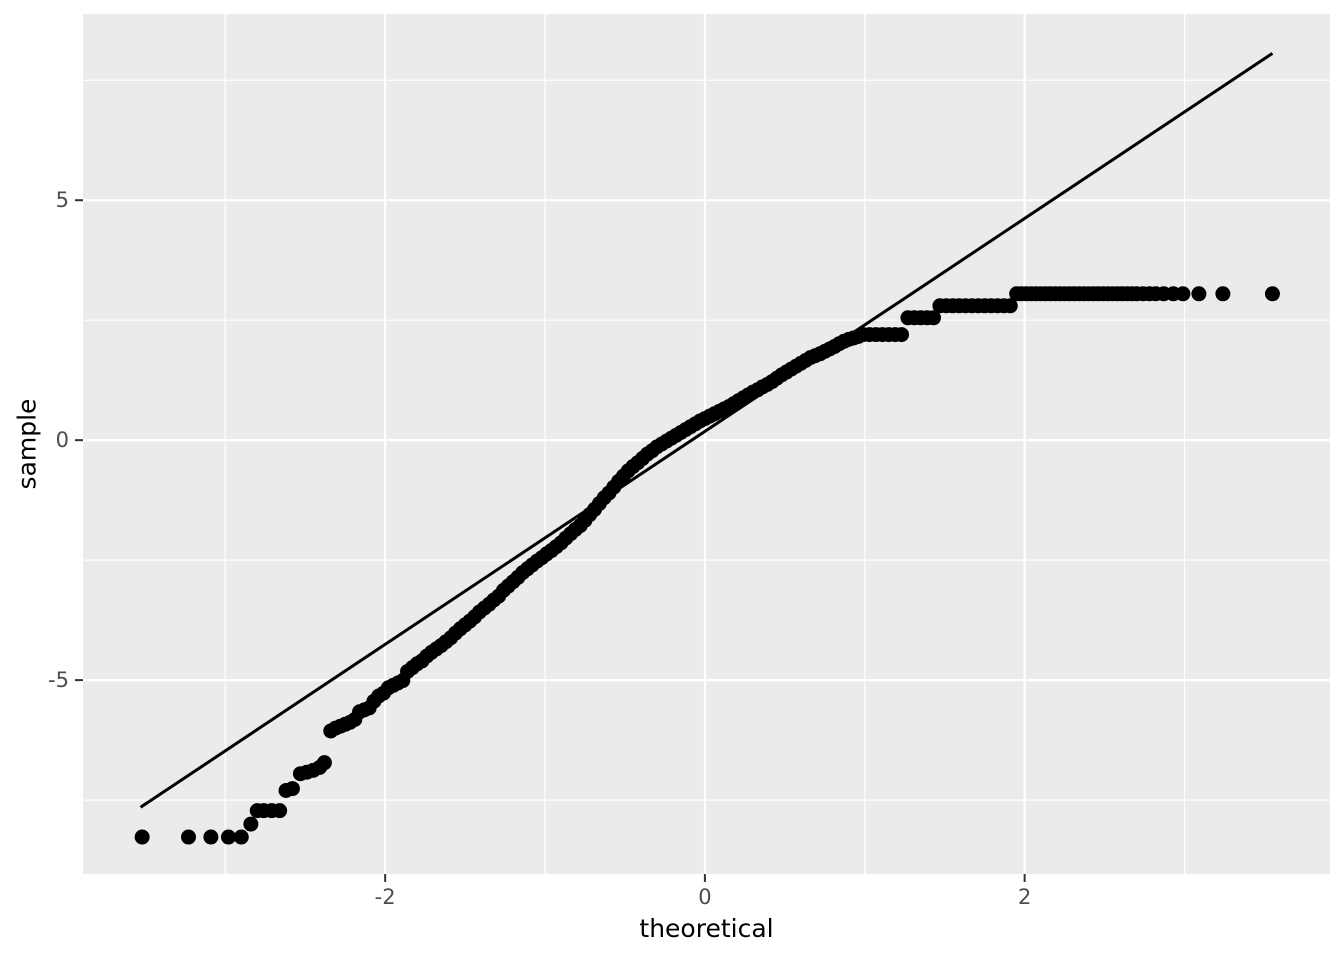  I want to click on x-tick-label: 2, so click(1024, 897).